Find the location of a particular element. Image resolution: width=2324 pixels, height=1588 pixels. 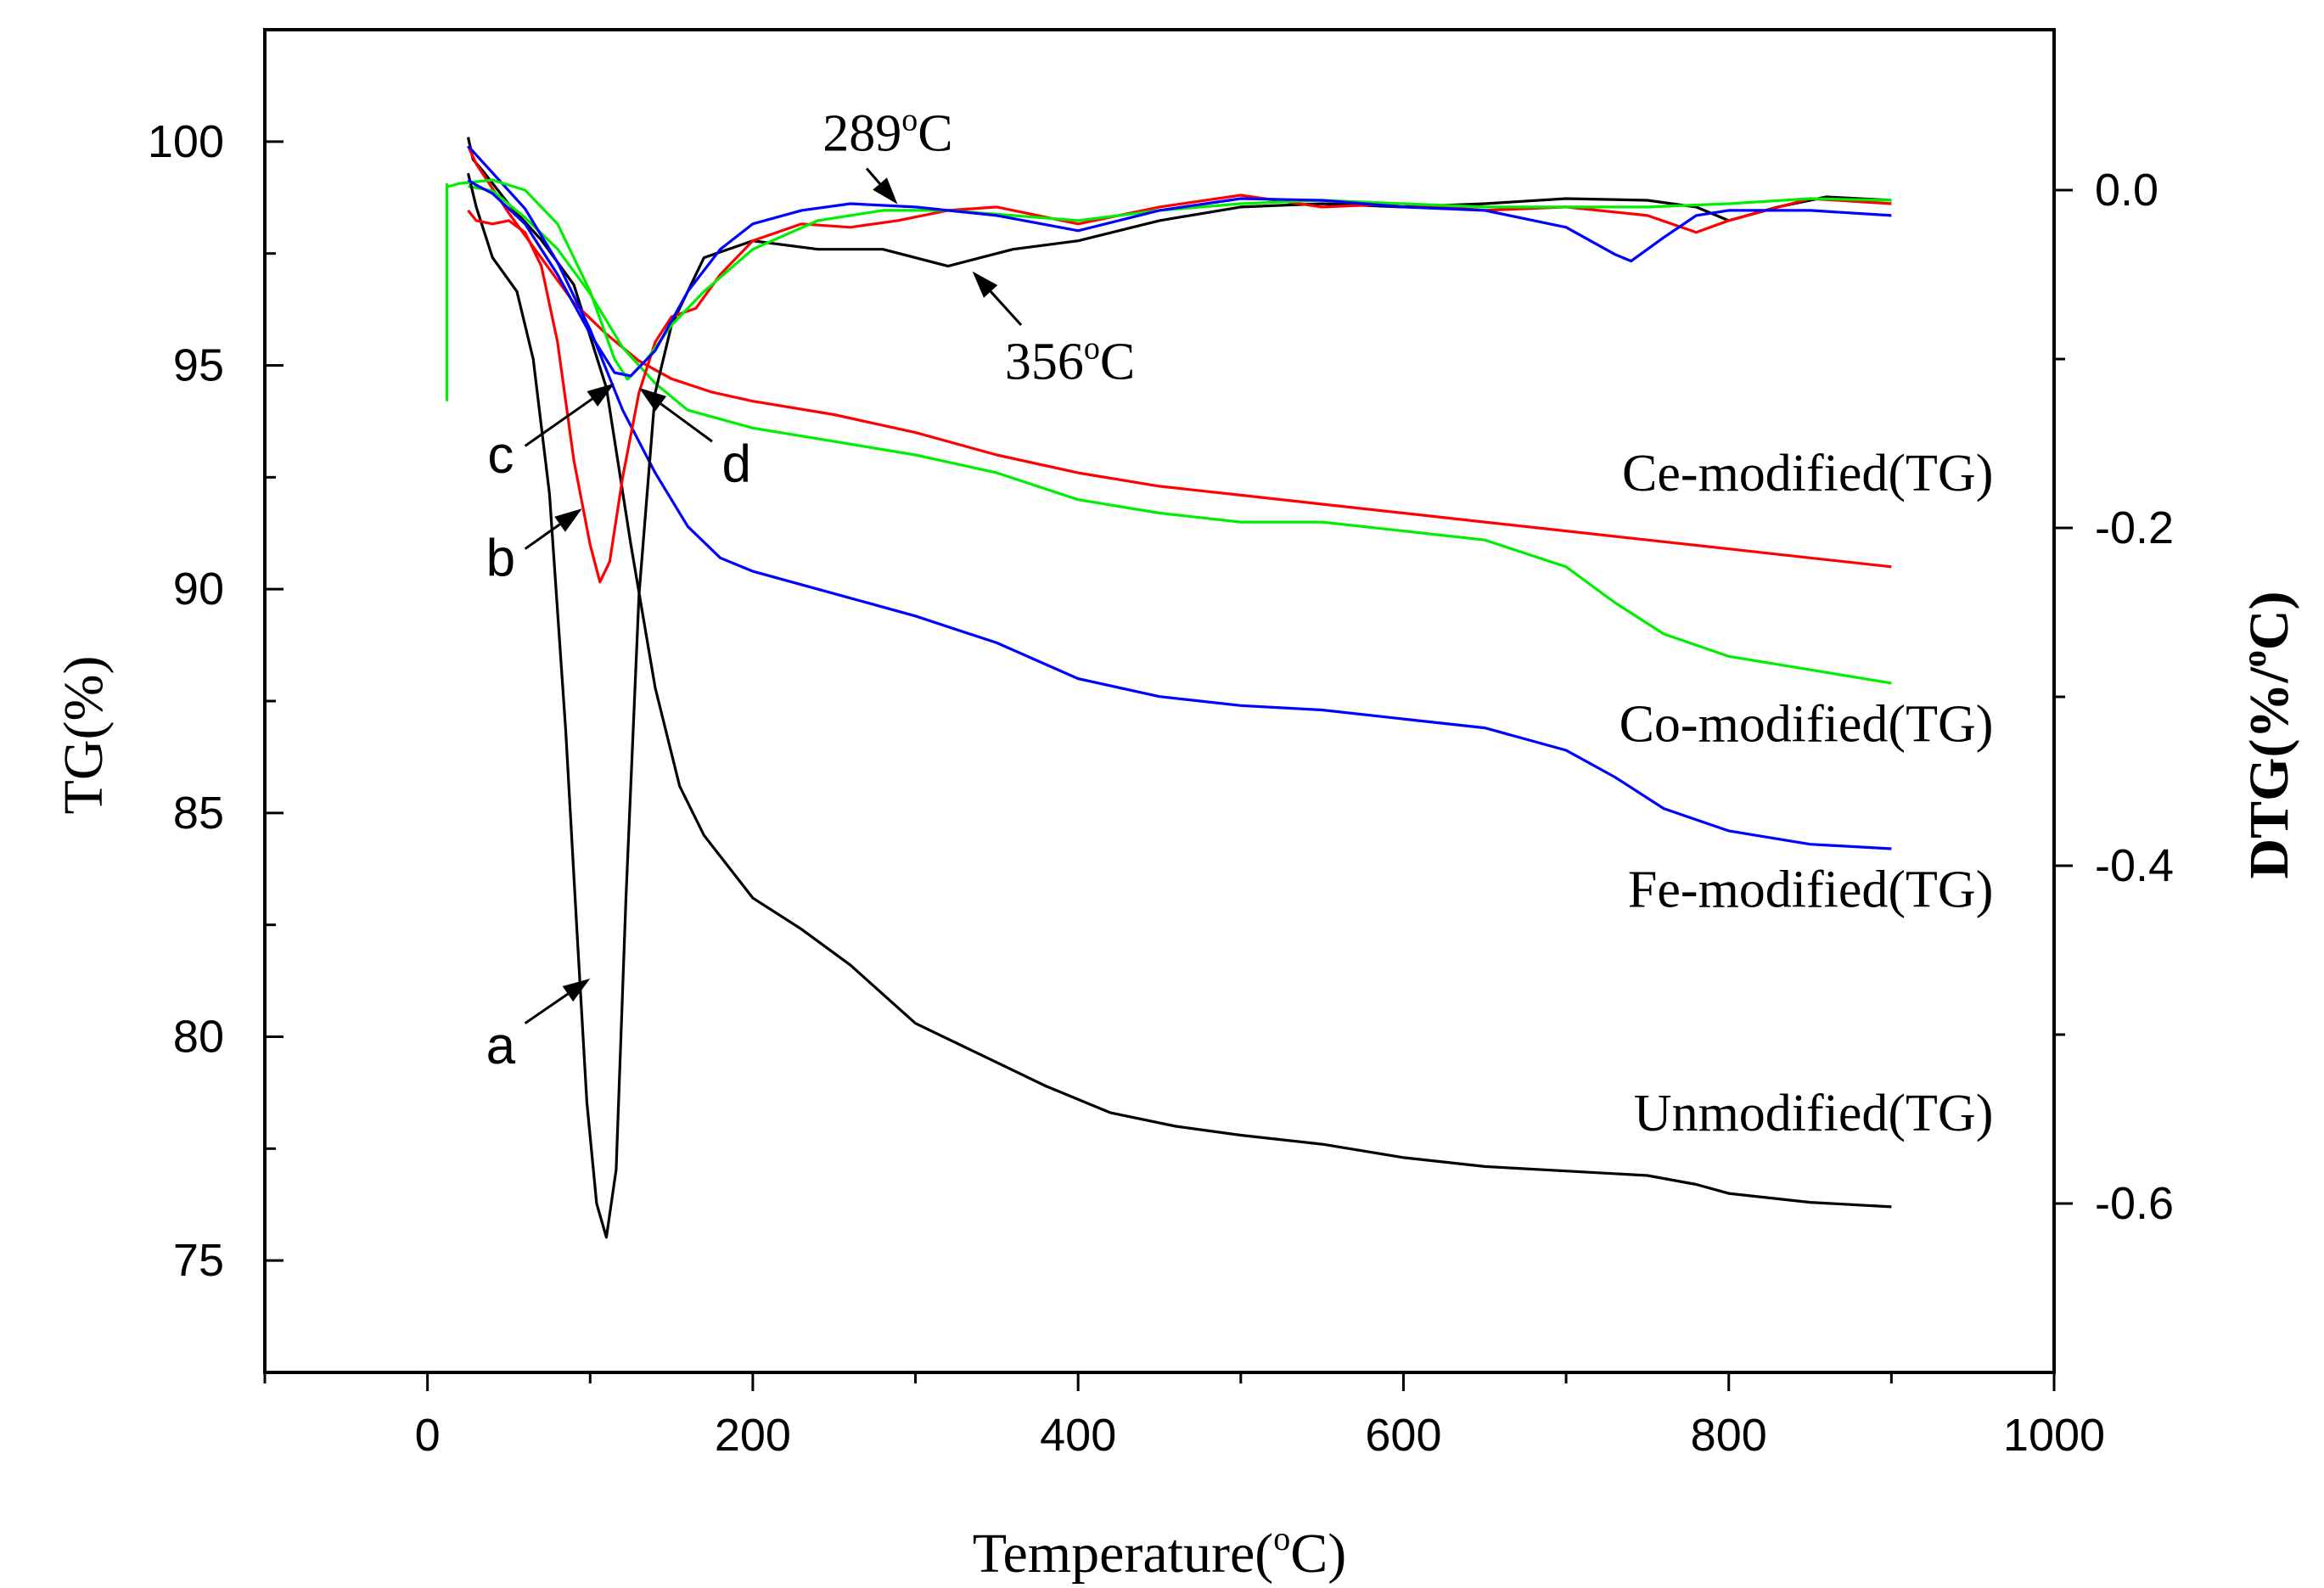

x-tick-label: 800 is located at coordinates (1729, 1435).